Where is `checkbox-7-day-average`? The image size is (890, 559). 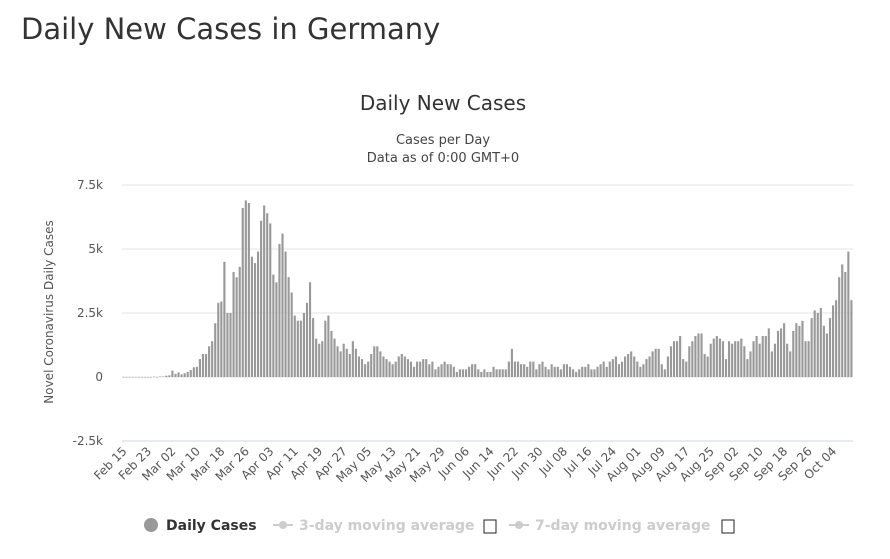
checkbox-7-day-average is located at coordinates (728, 526).